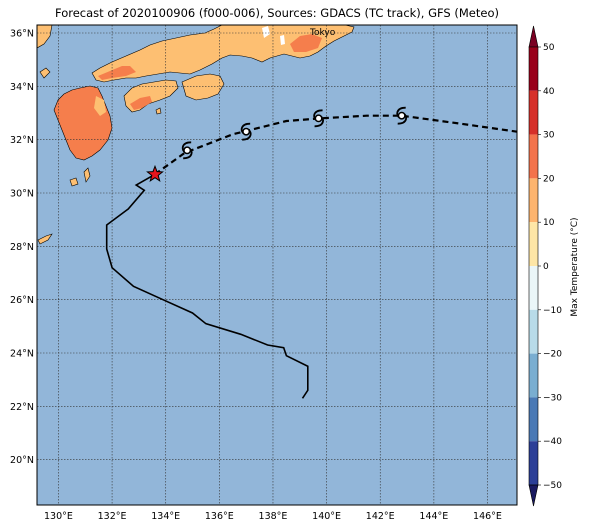  What do you see at coordinates (533, 495) in the screenshot?
I see `colorbar-extend-min` at bounding box center [533, 495].